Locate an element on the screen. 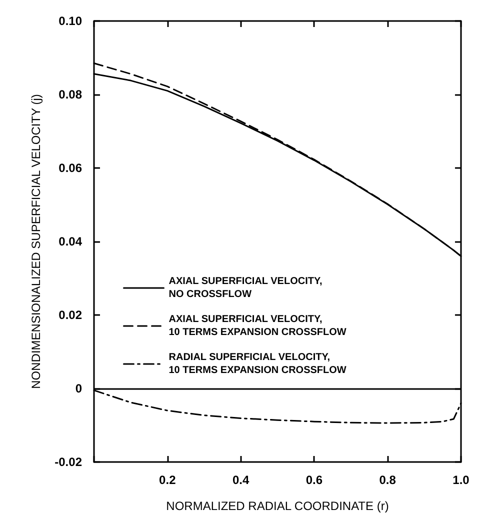  legend-label: AXIAL SUPERFICIAL VELOCITY, 10 TERMS EXPANSION CROSSFLOW is located at coordinates (257, 326).